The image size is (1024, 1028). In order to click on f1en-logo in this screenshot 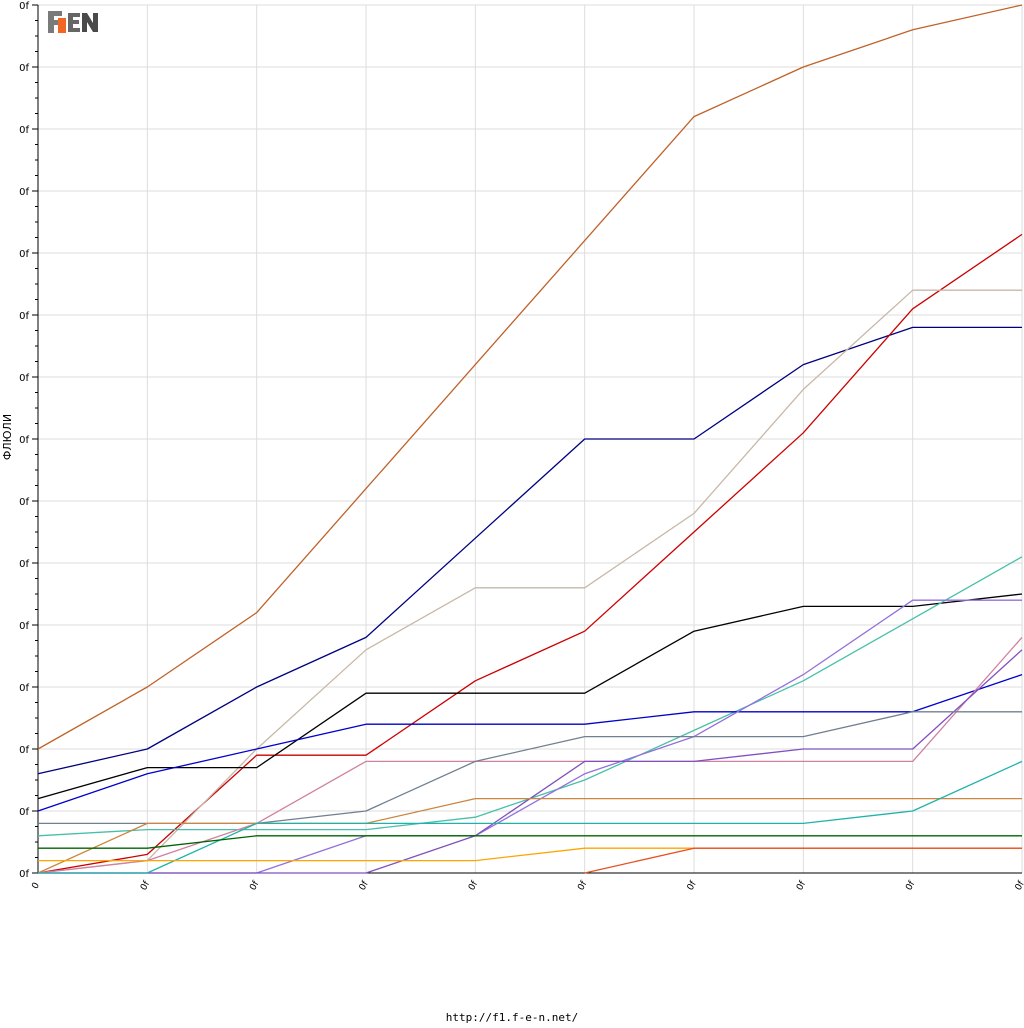, I will do `click(73, 22)`.